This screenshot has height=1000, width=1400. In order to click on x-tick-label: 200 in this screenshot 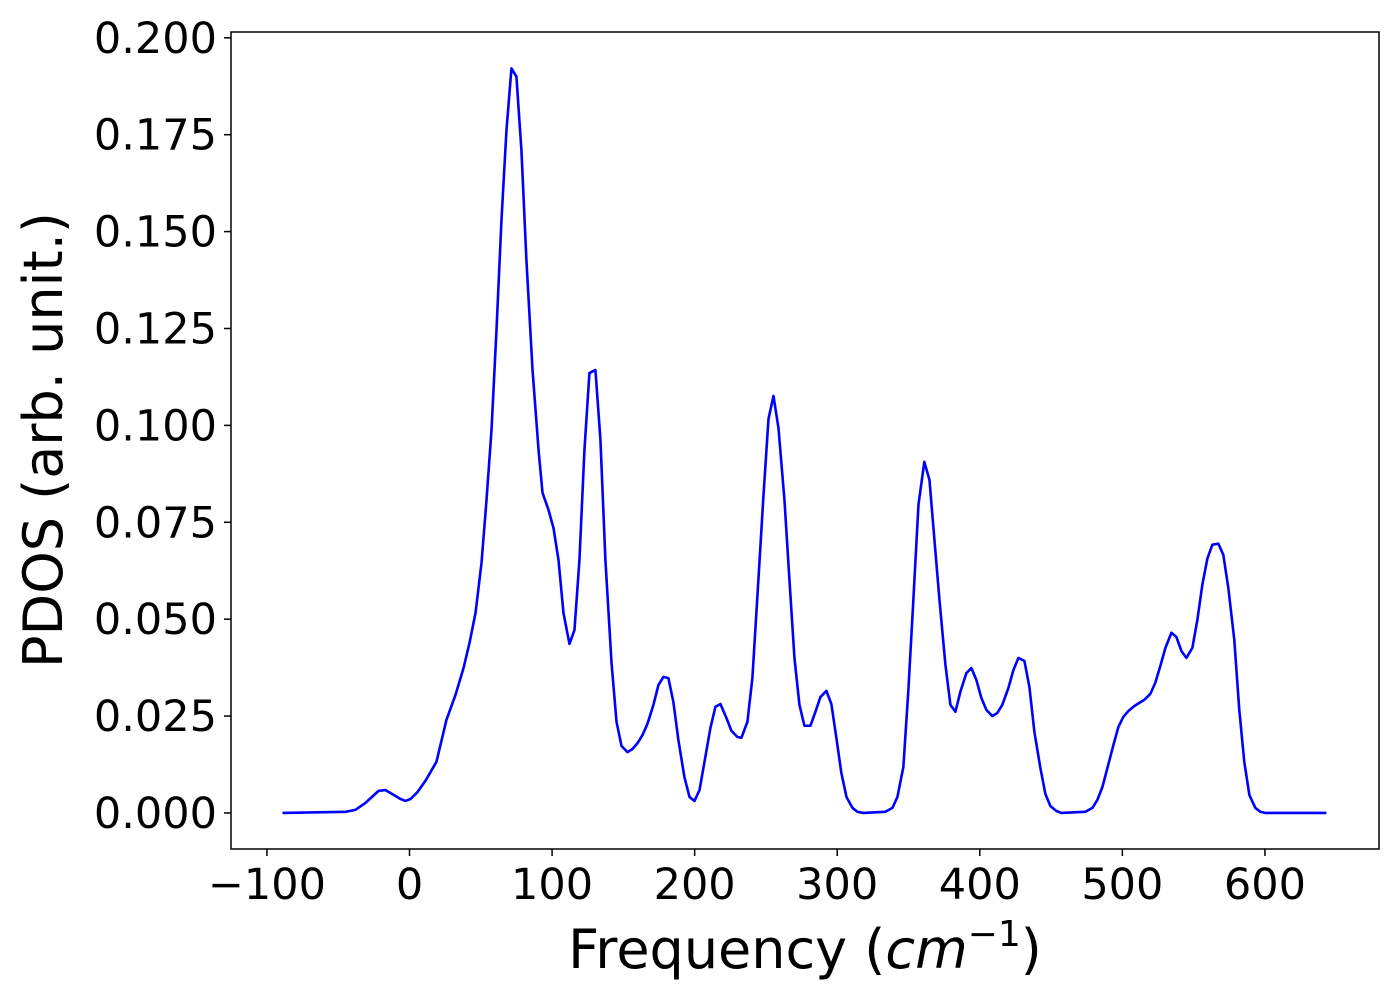, I will do `click(695, 885)`.